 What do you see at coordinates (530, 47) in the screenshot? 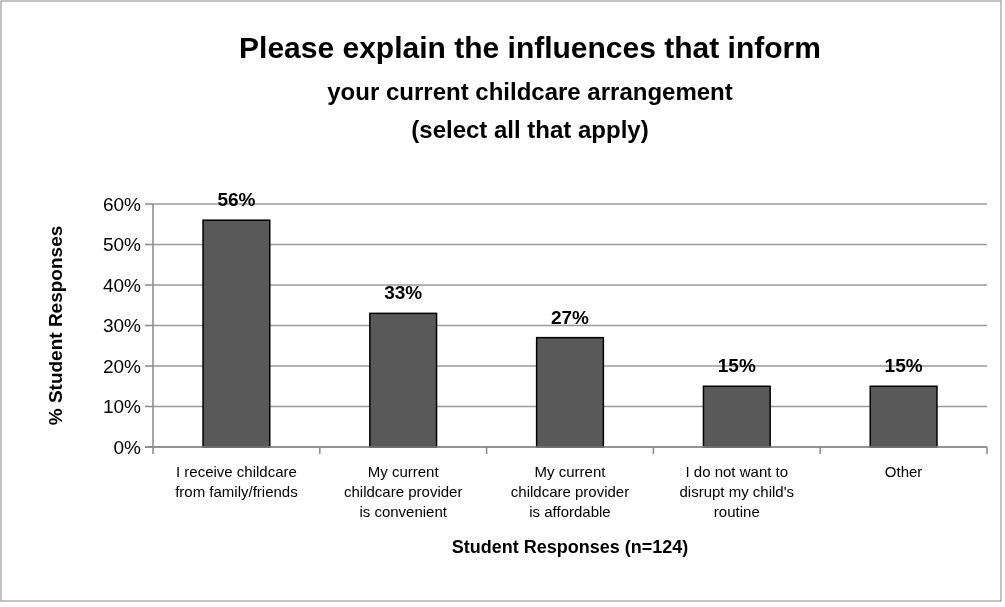
I see `chart-title: Please explain the influences that inform` at bounding box center [530, 47].